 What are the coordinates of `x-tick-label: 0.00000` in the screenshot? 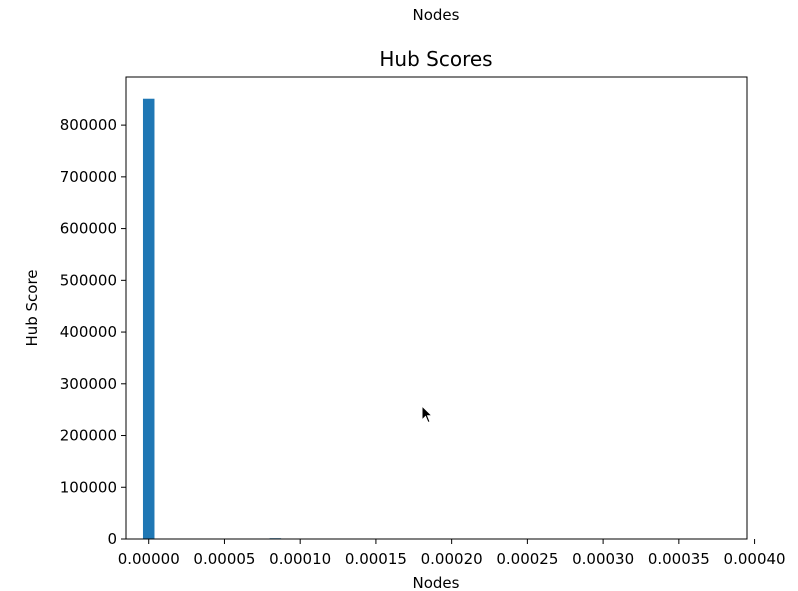 It's located at (149, 559).